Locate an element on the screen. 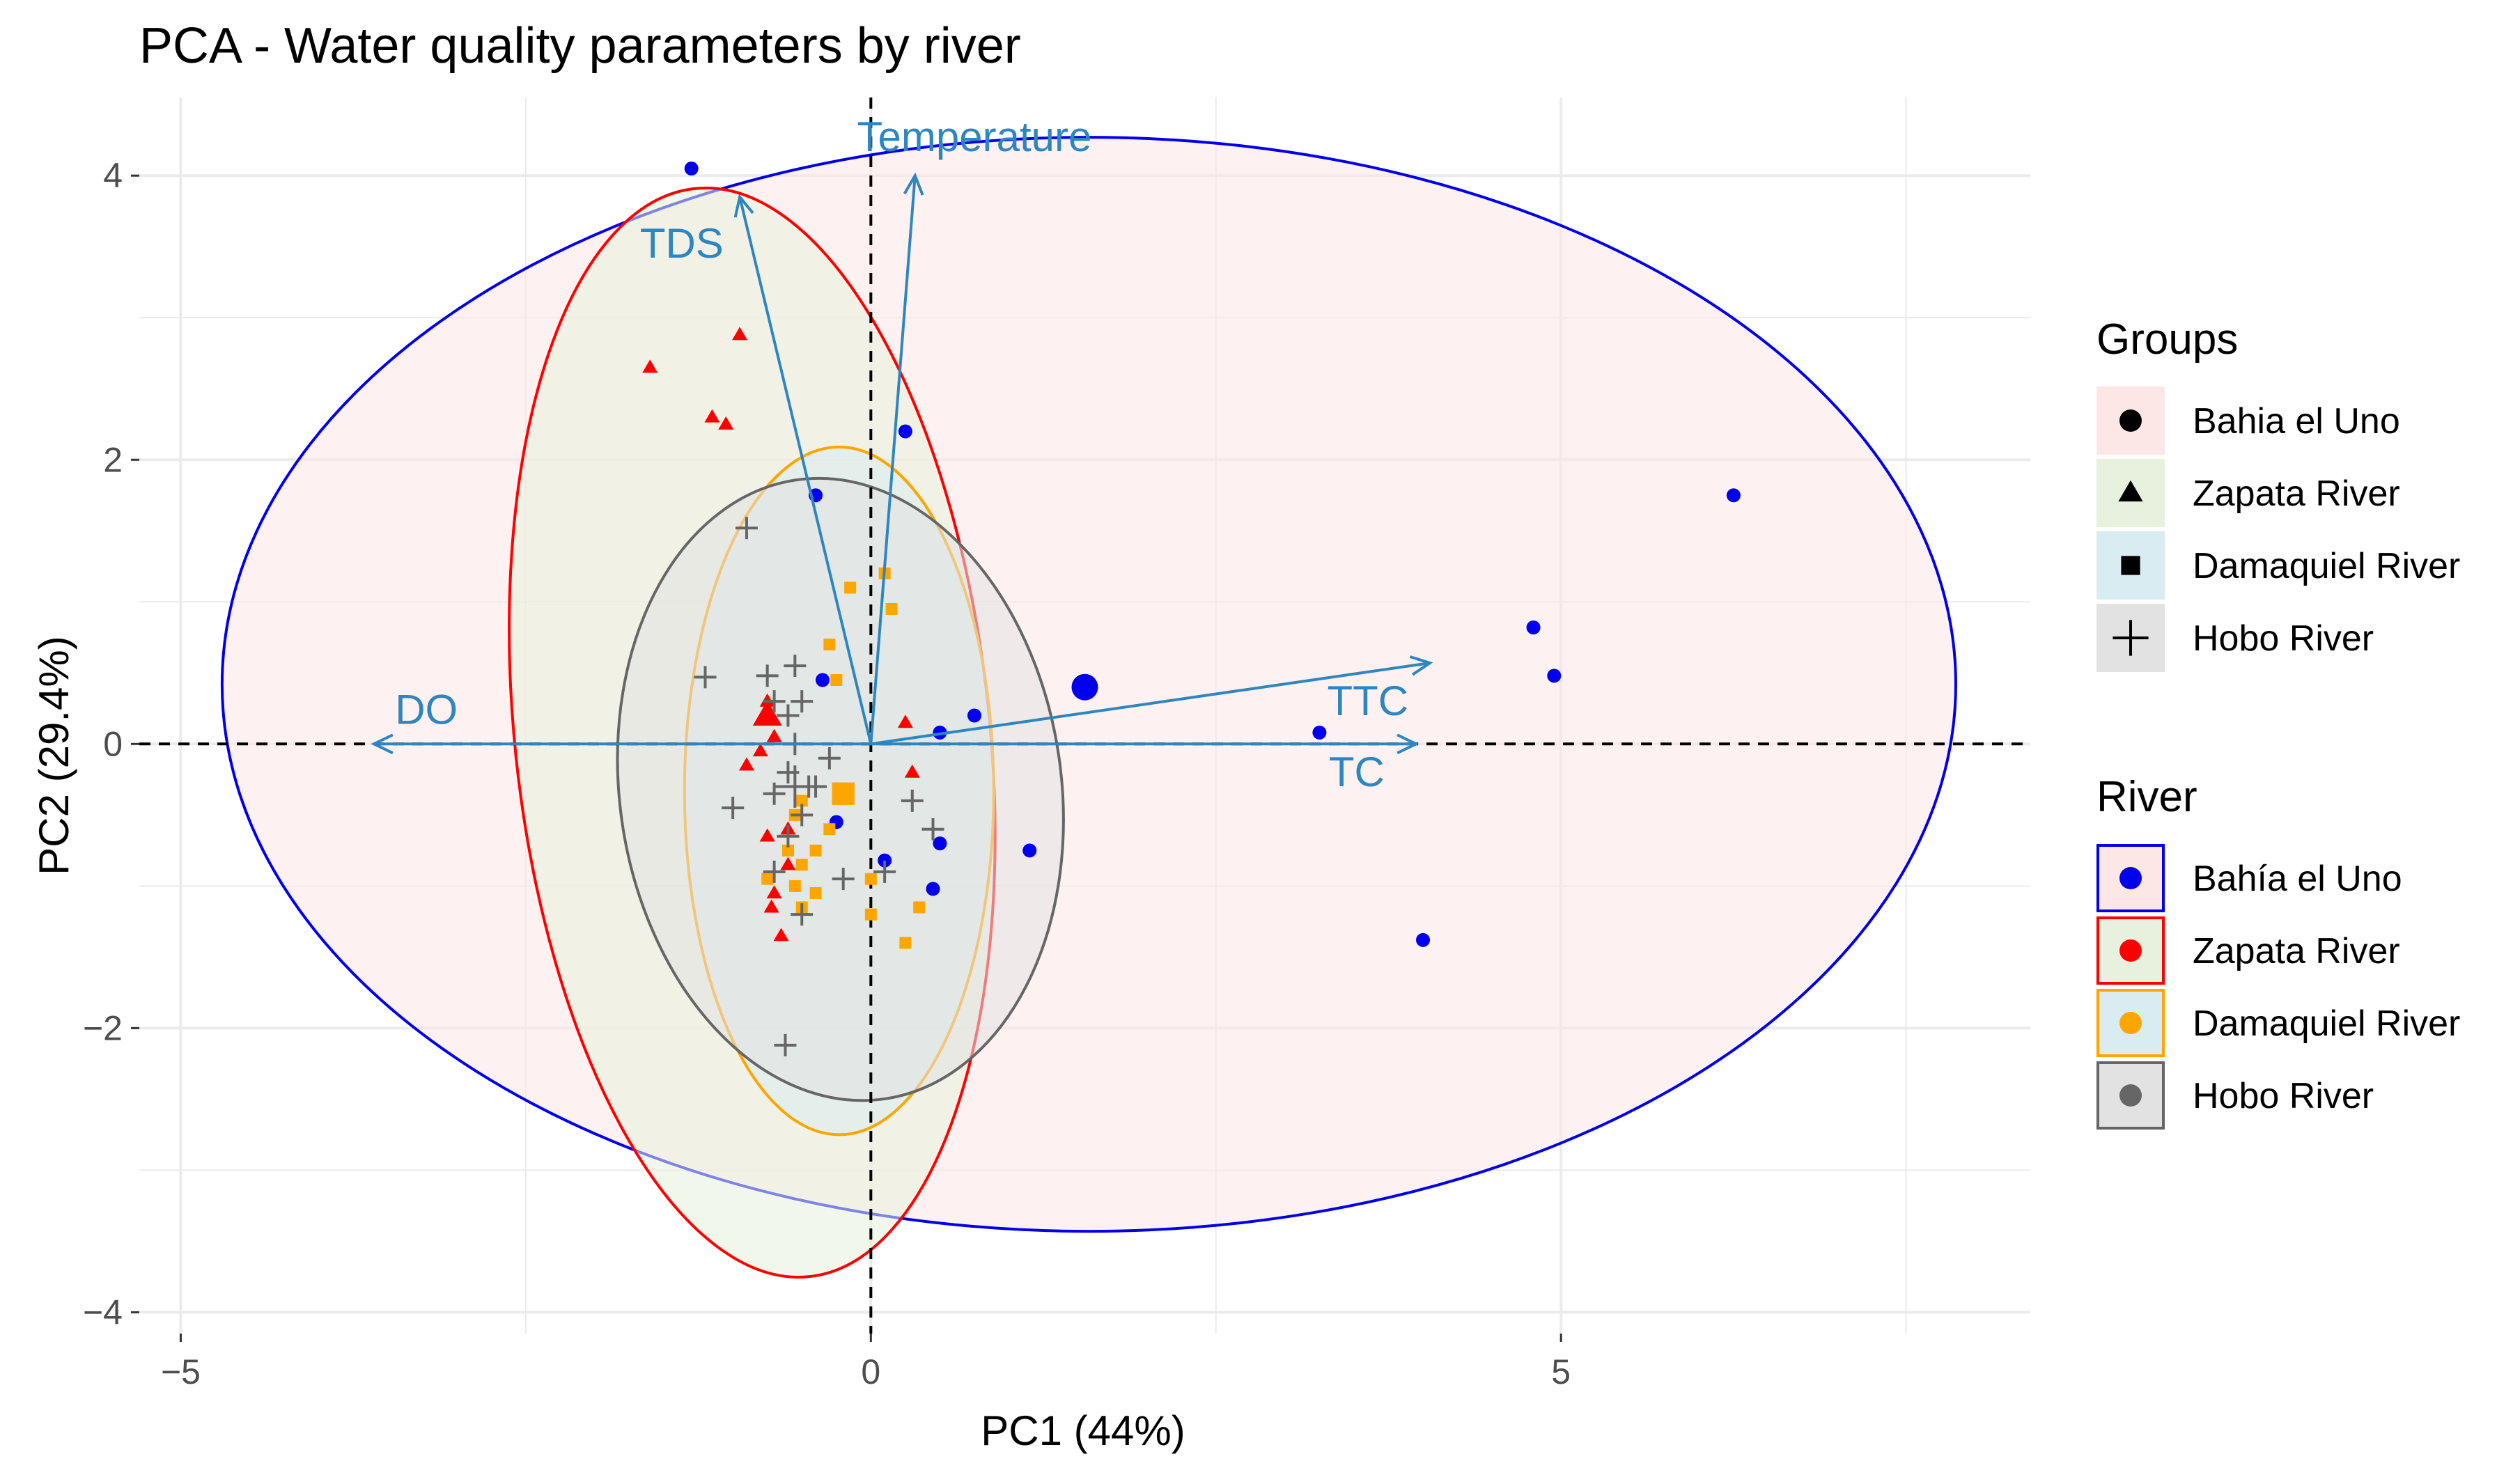 The image size is (2513, 1484). legend-groups-label: Bahia el Uno is located at coordinates (2296, 421).